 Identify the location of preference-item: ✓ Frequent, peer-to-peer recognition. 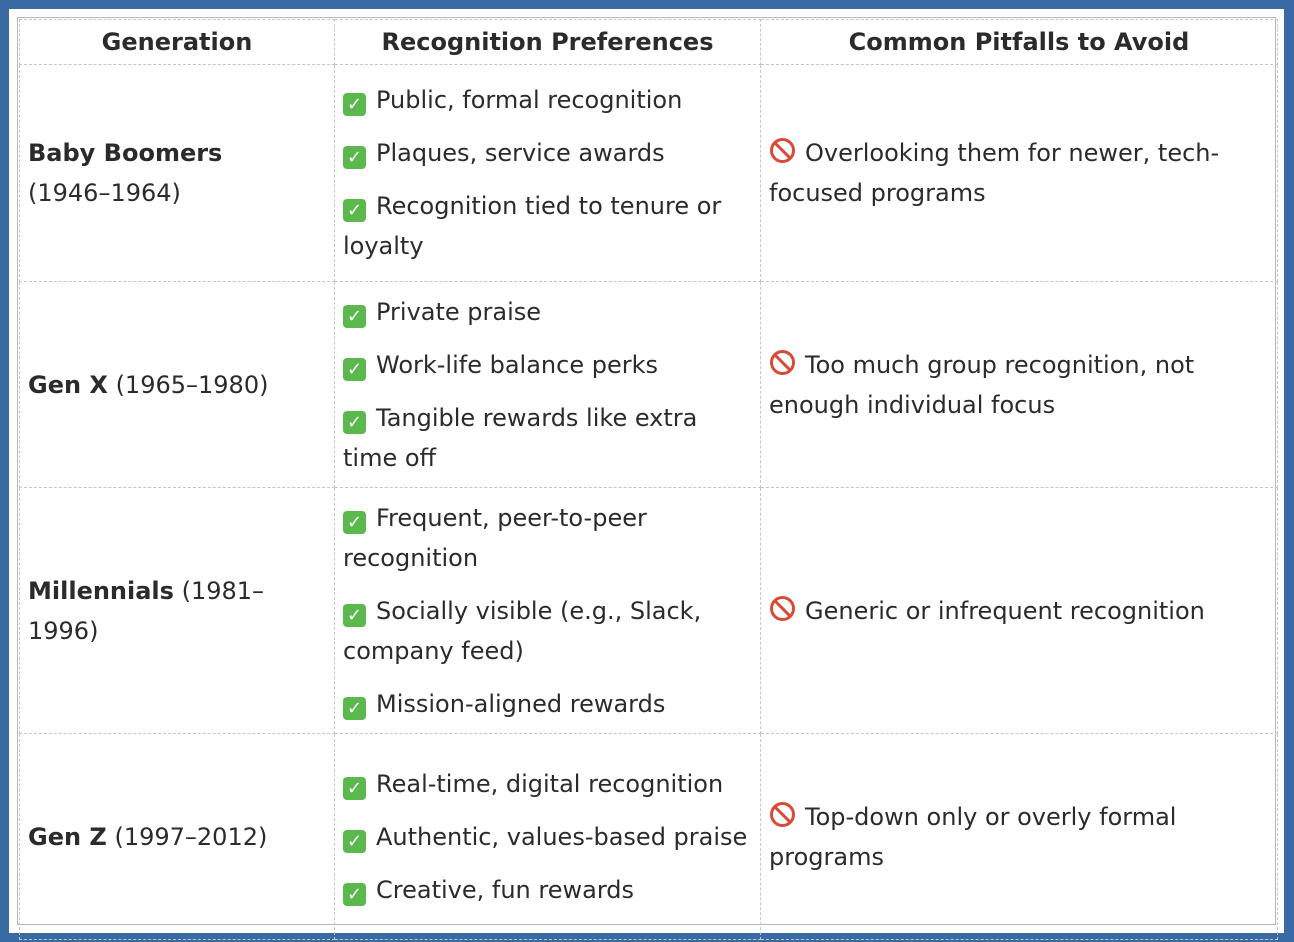
(547, 538).